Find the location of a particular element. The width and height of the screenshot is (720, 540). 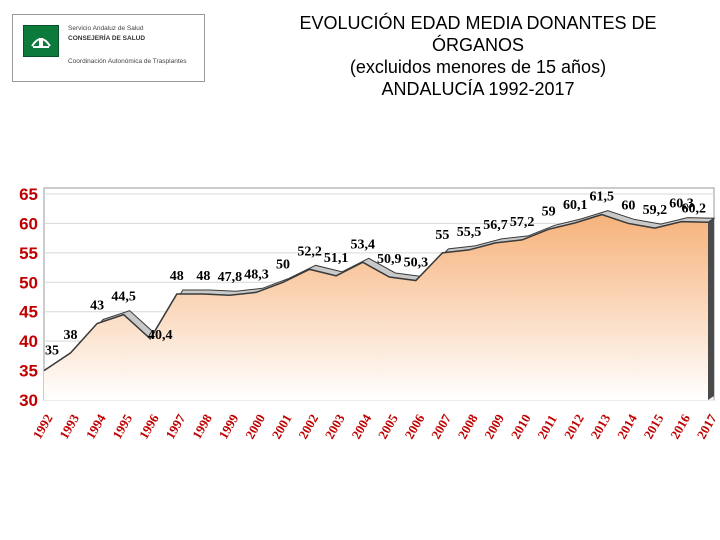

data-label: 55,5 is located at coordinates (469, 232).